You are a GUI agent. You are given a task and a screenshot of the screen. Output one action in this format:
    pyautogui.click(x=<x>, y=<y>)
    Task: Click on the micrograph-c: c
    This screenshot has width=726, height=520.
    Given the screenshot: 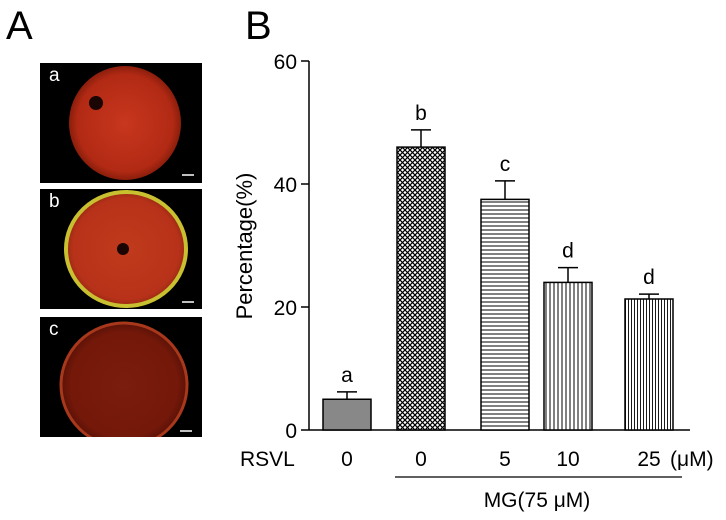 What is the action you would take?
    pyautogui.click(x=121, y=377)
    